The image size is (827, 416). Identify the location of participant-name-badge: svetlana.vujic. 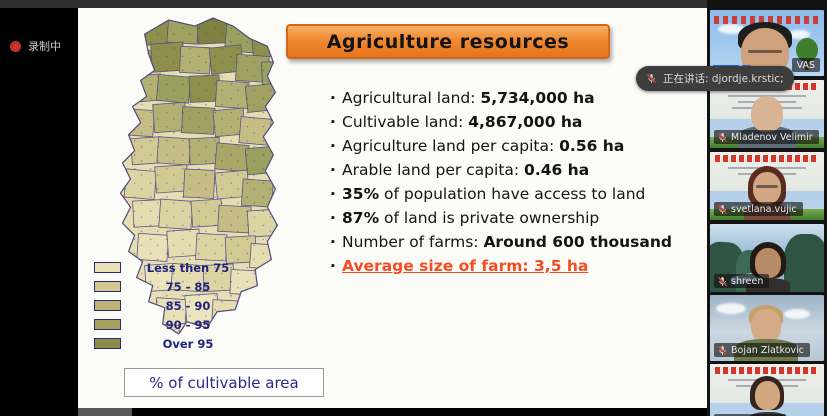
(758, 209).